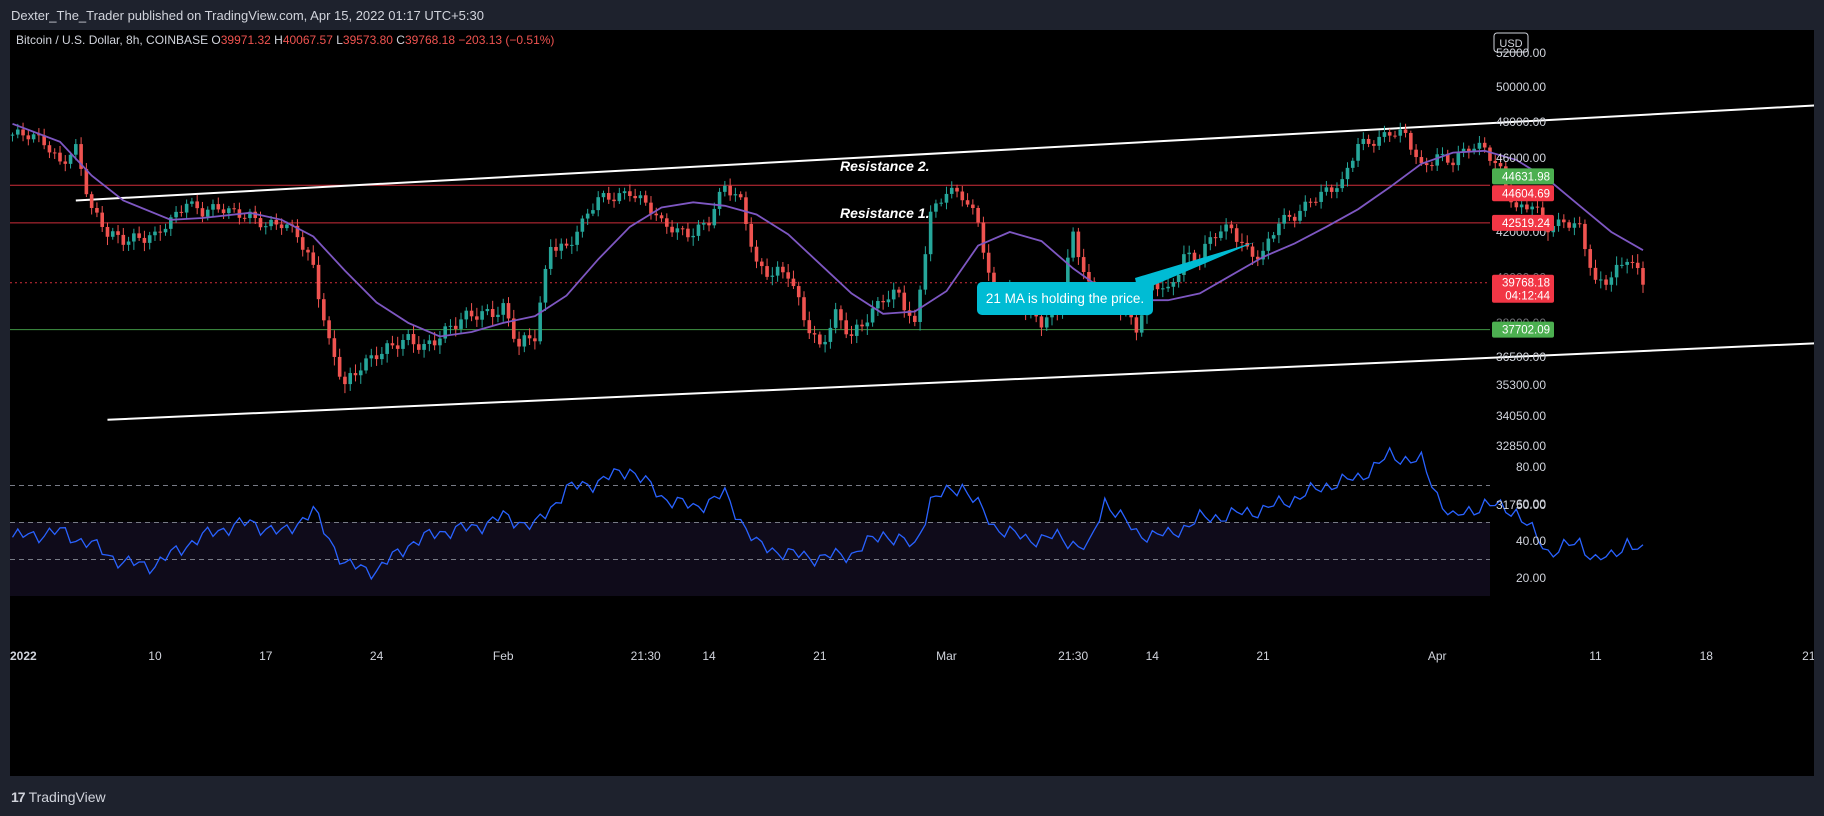  I want to click on rsi-tick-label: 40.00, so click(1531, 541).